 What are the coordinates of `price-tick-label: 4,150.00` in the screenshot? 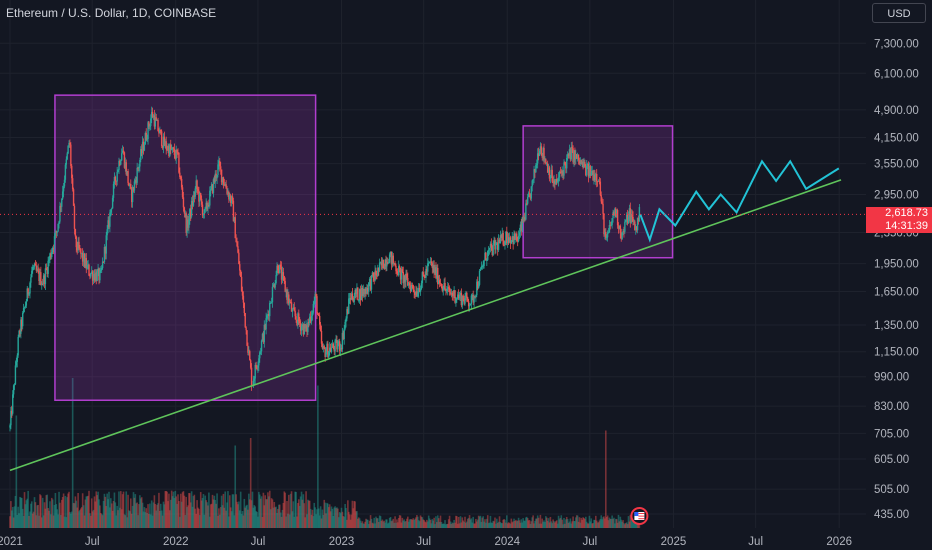 It's located at (896, 139).